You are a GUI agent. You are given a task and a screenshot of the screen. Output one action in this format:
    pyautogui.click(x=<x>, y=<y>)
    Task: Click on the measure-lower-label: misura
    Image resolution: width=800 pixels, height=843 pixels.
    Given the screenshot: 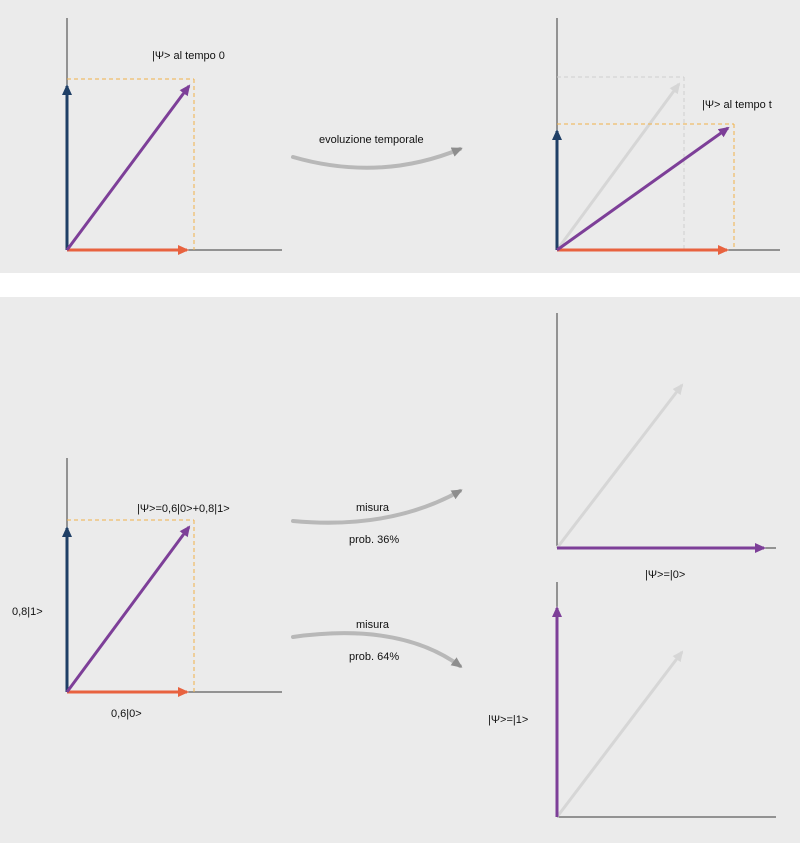 What is the action you would take?
    pyautogui.click(x=373, y=625)
    